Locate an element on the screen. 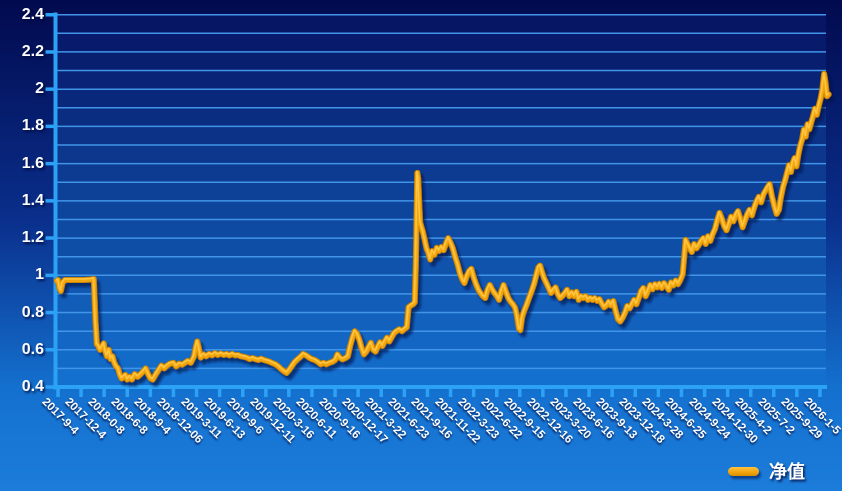 This screenshot has width=842, height=491. y-axis-label: 0.8 is located at coordinates (32, 312).